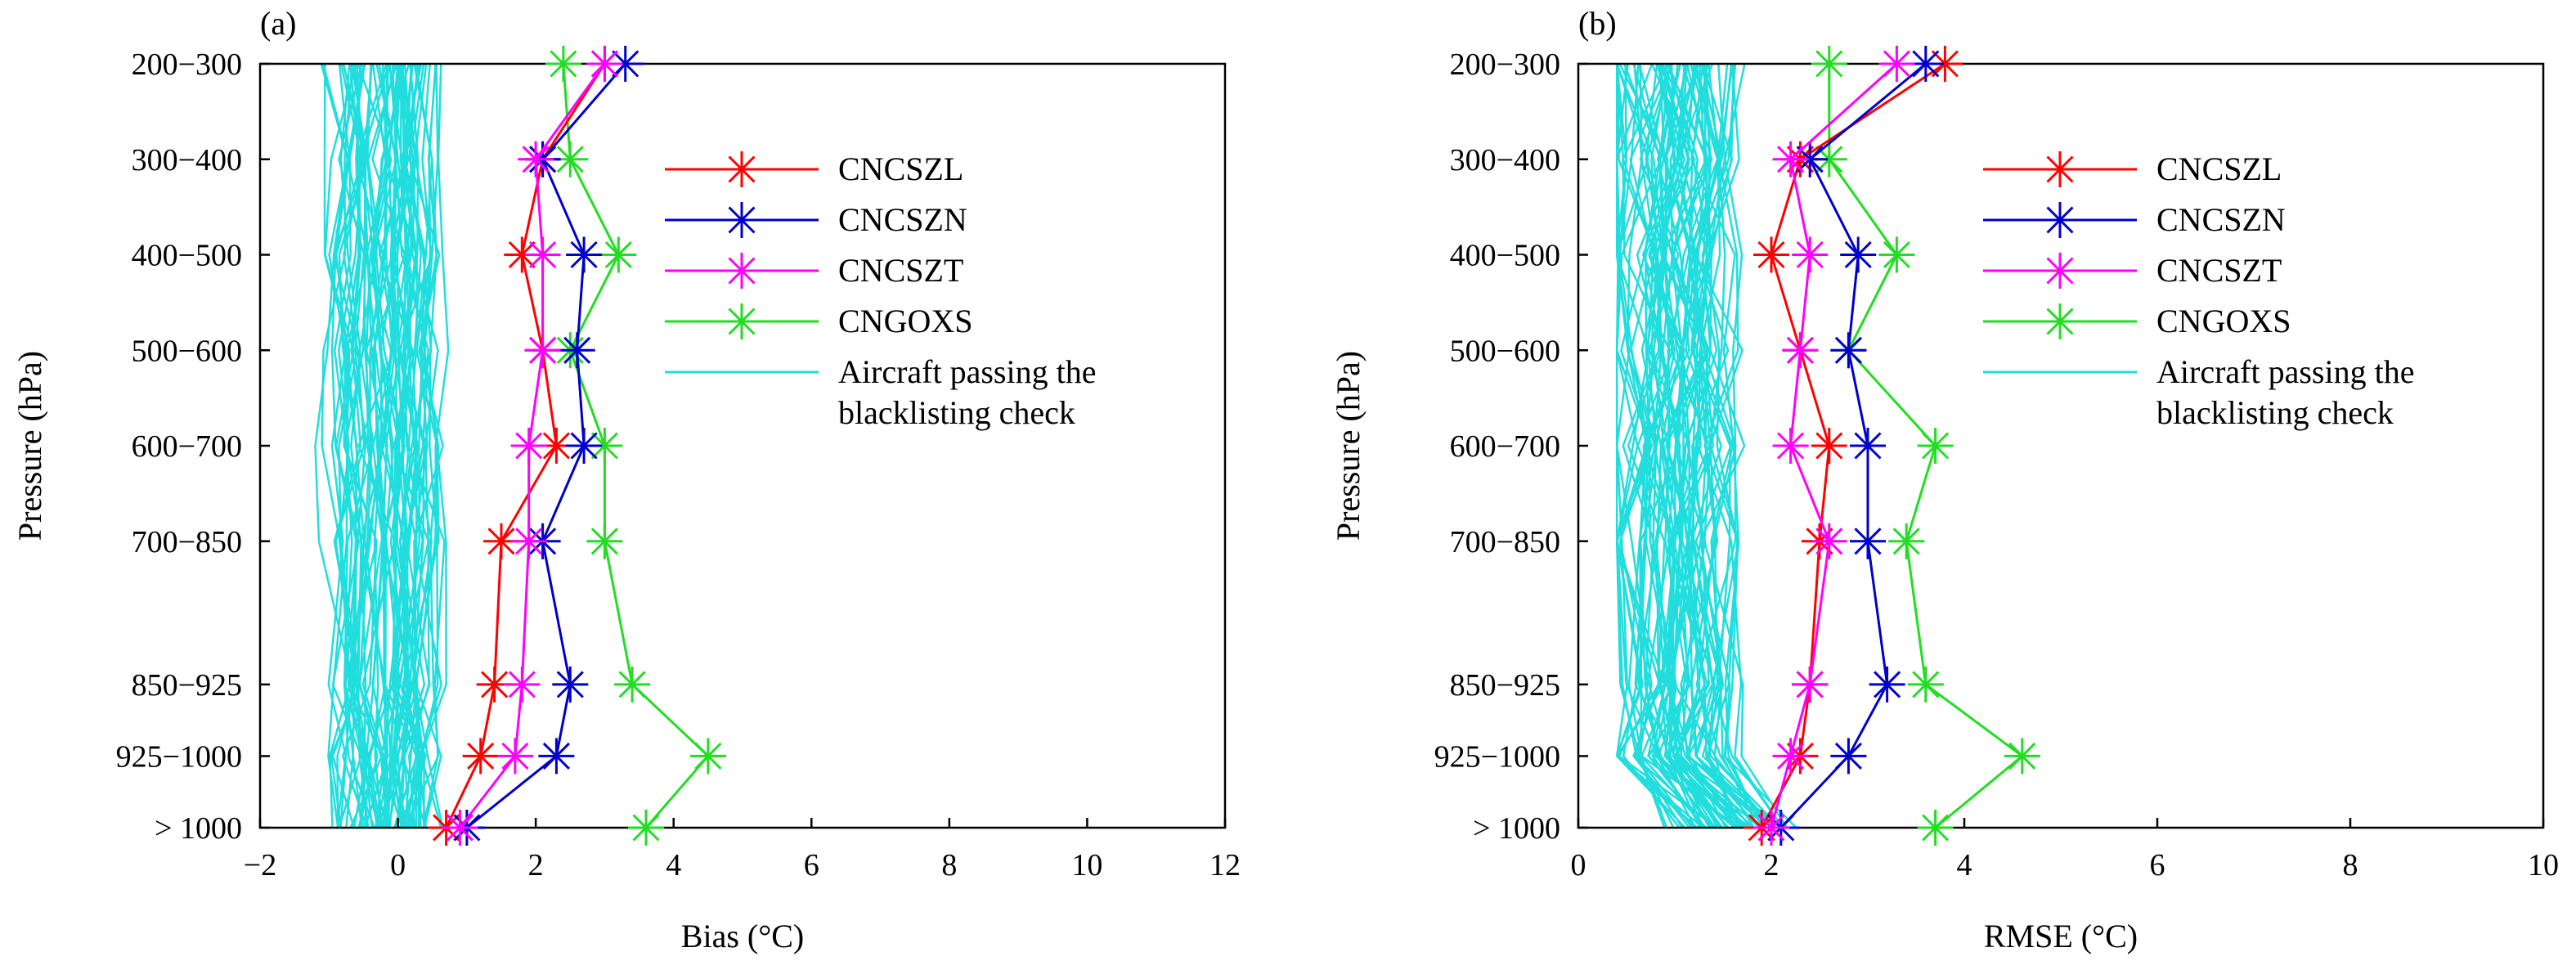  What do you see at coordinates (1086, 865) in the screenshot?
I see `x-tick-label: 10` at bounding box center [1086, 865].